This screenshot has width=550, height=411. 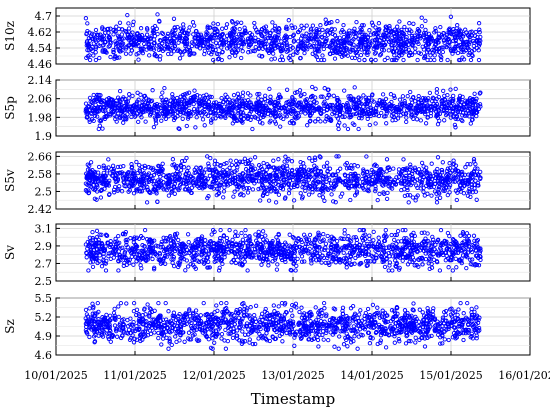 What do you see at coordinates (10, 180) in the screenshot?
I see `y-axis-label: S5v` at bounding box center [10, 180].